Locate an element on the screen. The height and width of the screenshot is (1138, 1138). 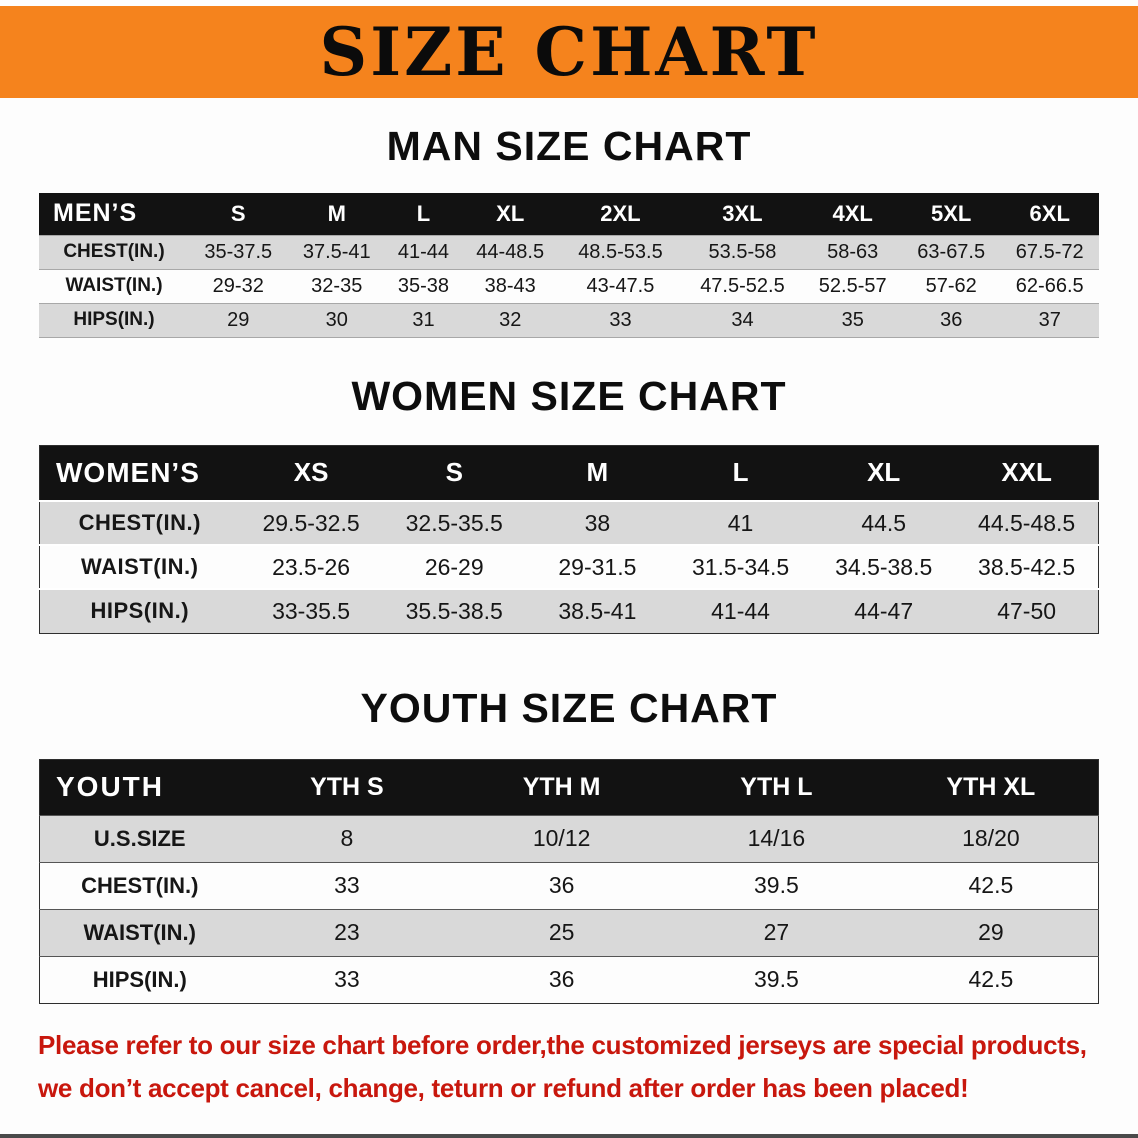
cell: 48.5-53.5 is located at coordinates (620, 252).